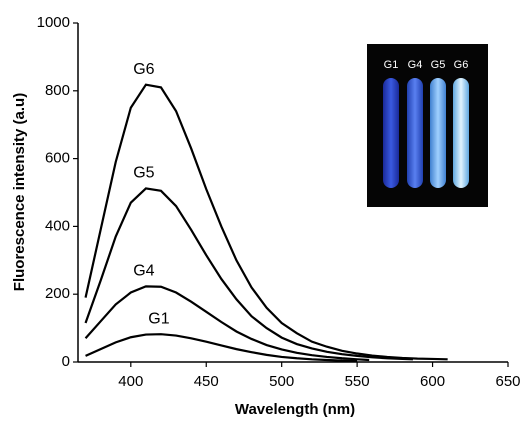 This screenshot has width=524, height=422. What do you see at coordinates (143, 173) in the screenshot?
I see `series-label: G5` at bounding box center [143, 173].